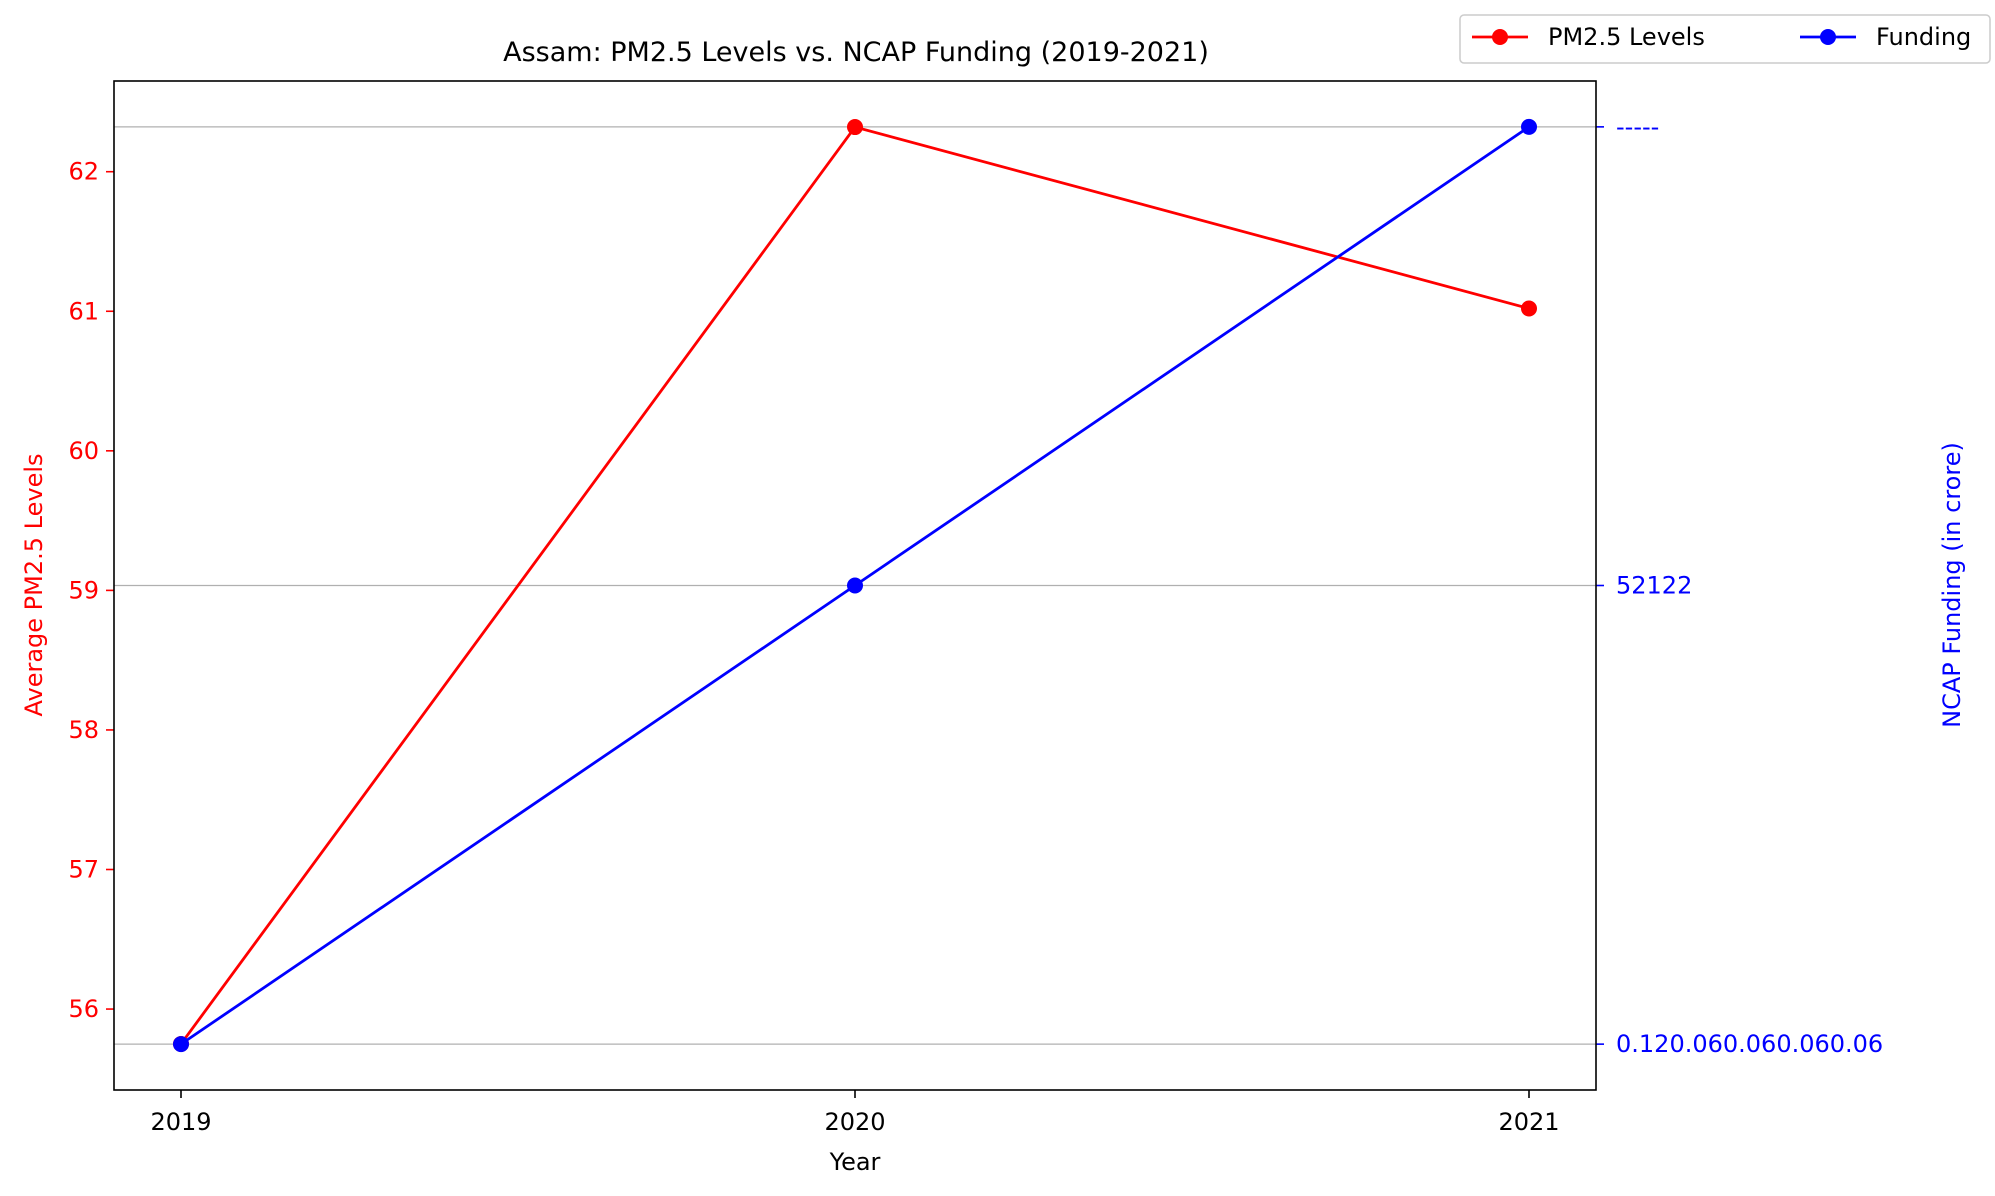 This screenshot has width=1995, height=1196. I want to click on left-y-tick-label: 60, so click(83, 451).